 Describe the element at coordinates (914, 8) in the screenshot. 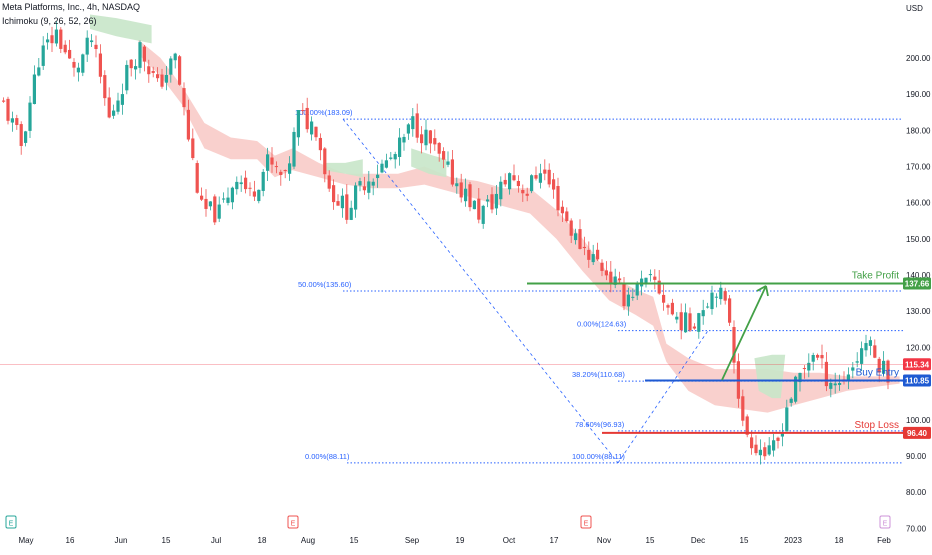

I see `currency-label: USD` at that location.